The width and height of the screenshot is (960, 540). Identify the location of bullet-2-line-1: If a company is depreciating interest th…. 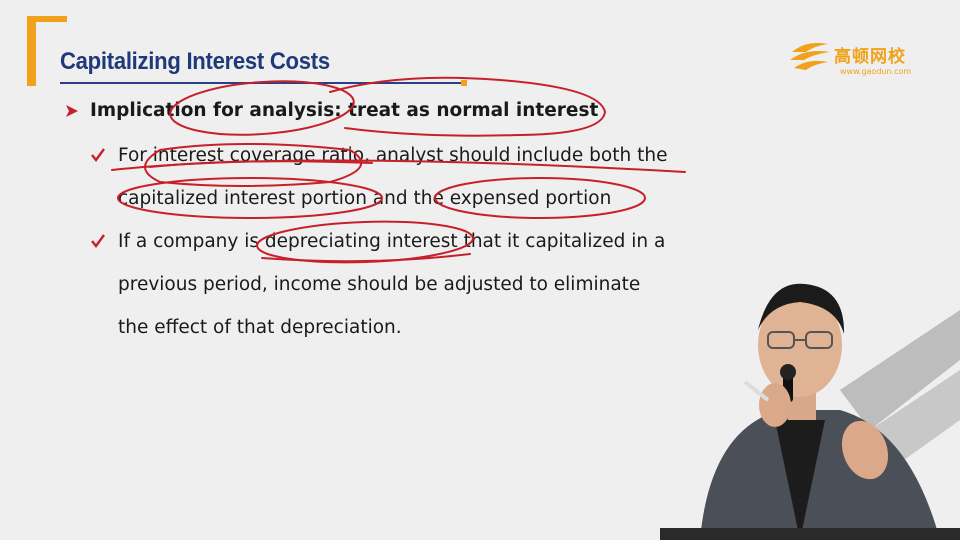
(392, 241).